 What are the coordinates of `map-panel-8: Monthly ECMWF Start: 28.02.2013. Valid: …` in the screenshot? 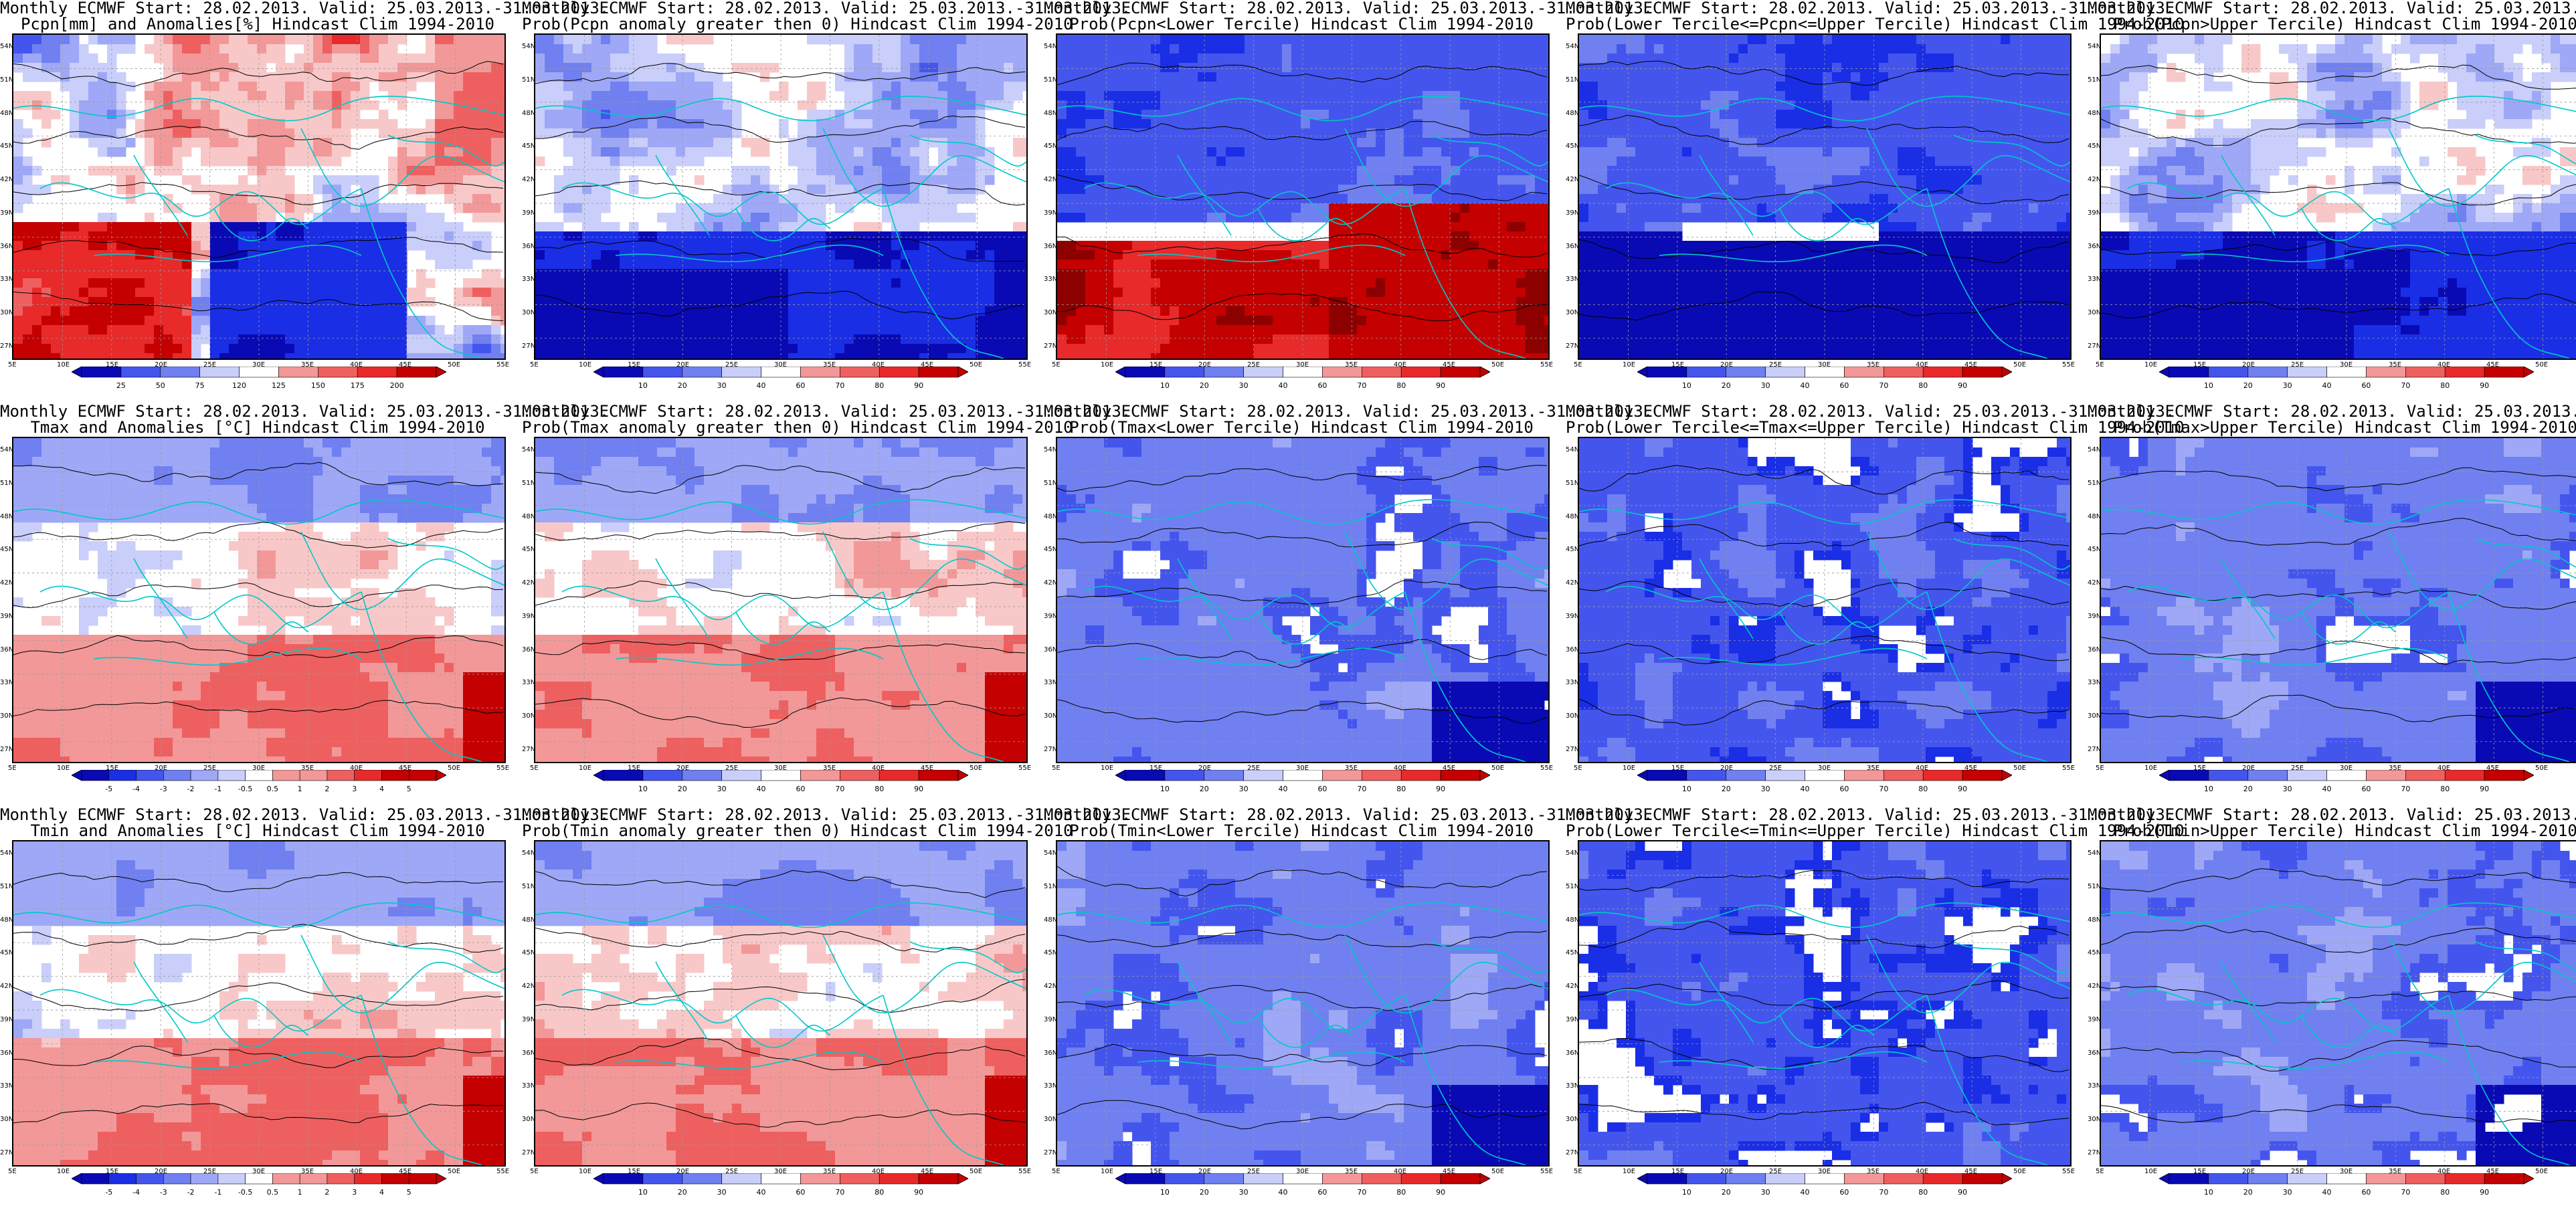 It's located at (1301, 604).